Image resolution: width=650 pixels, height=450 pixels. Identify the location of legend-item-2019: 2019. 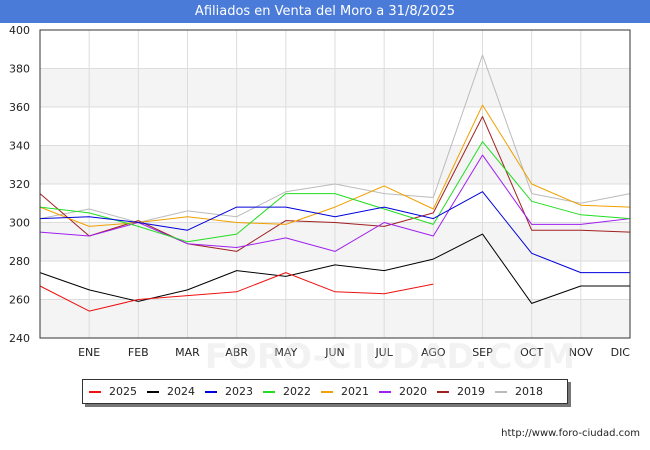
(461, 391).